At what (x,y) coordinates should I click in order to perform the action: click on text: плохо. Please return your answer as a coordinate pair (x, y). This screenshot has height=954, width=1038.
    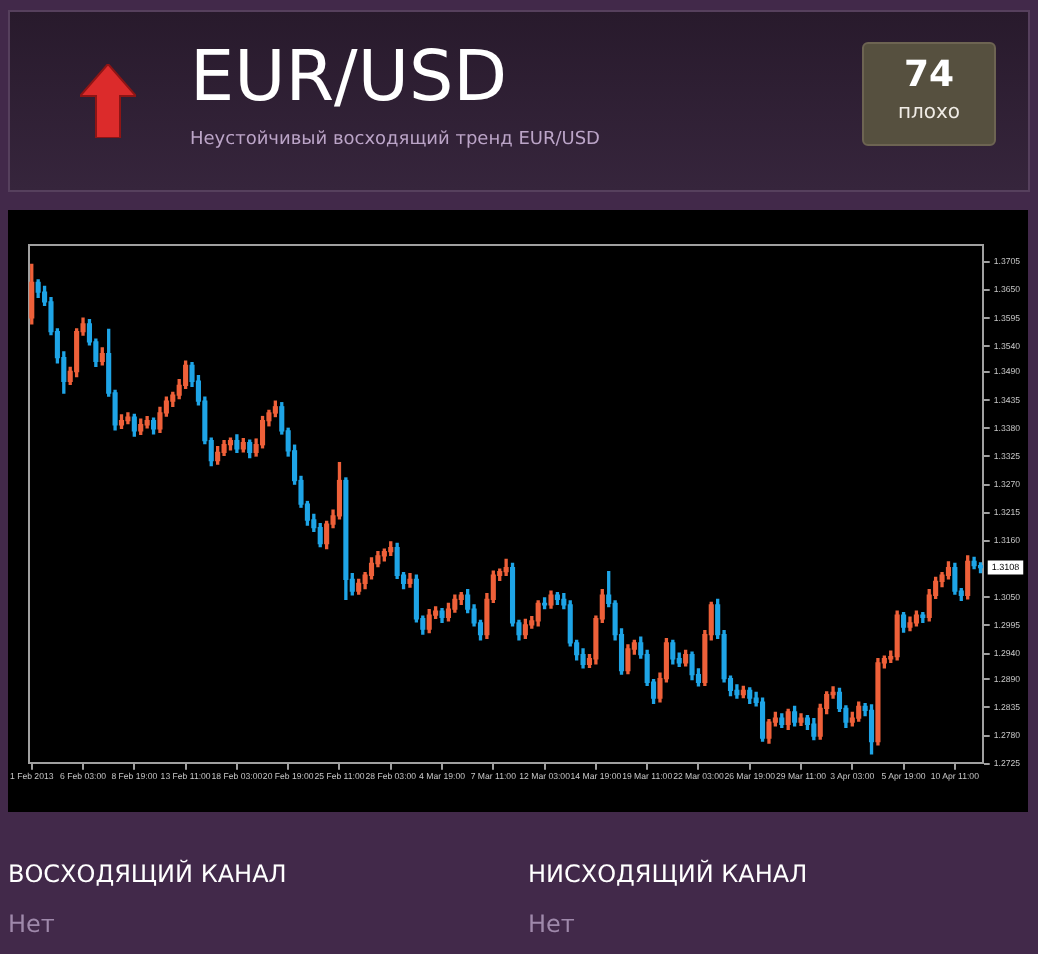
    Looking at the image, I should click on (929, 114).